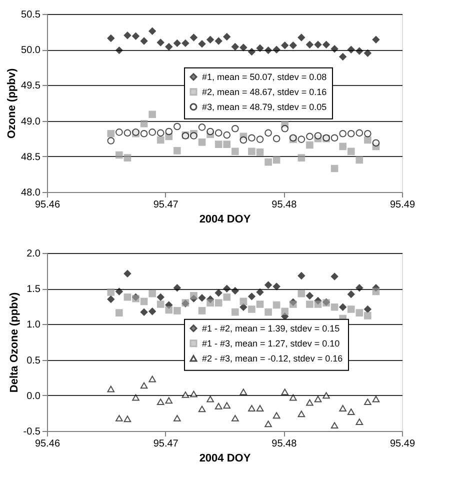 Image resolution: width=468 pixels, height=497 pixels. I want to click on legend-label: #2, mean = 48.67, stdev = 0.16, so click(264, 91).